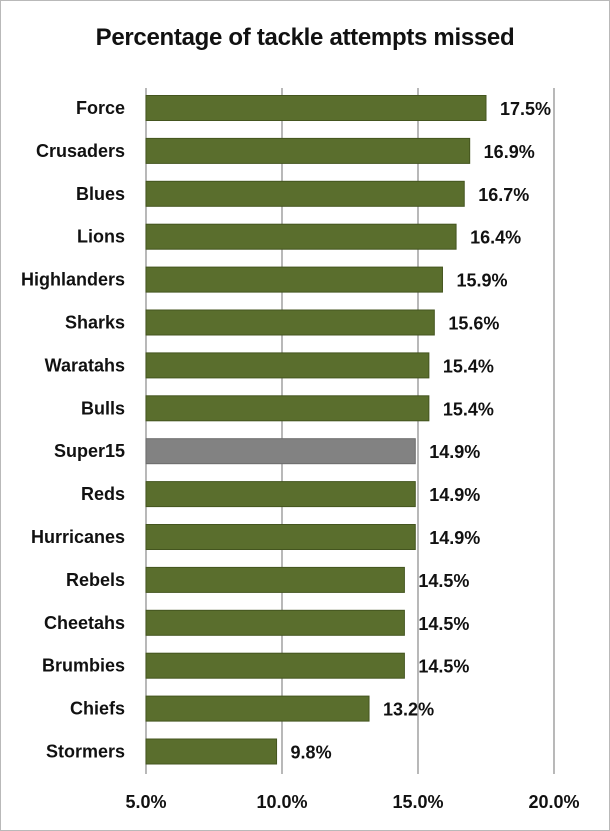  Describe the element at coordinates (83, 666) in the screenshot. I see `category-label: Brumbies` at that location.